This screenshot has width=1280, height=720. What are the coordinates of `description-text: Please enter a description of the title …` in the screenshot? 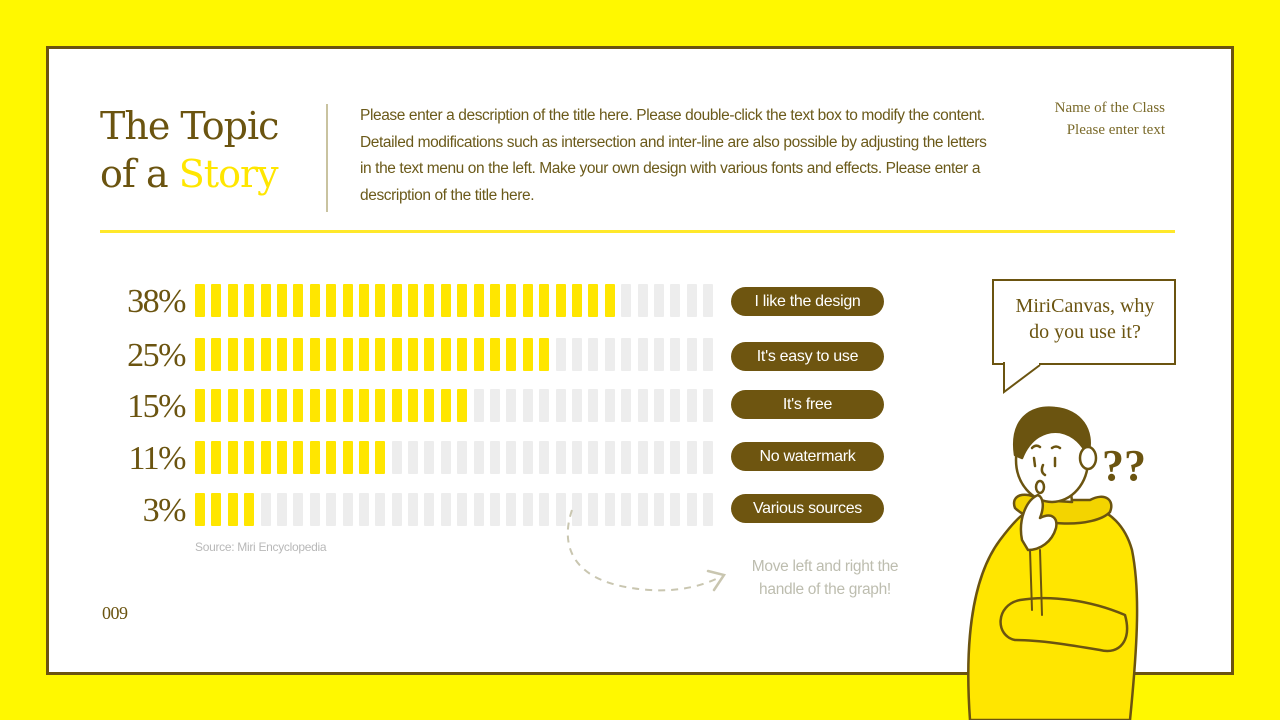 It's located at (673, 155).